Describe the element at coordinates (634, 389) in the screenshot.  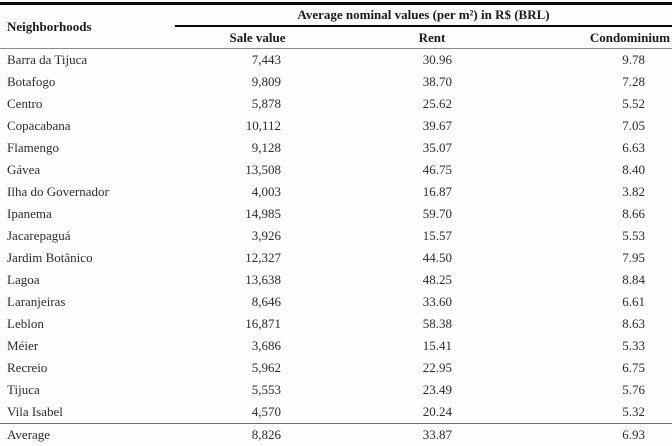
I see `condominium-cell: 5.76` at that location.